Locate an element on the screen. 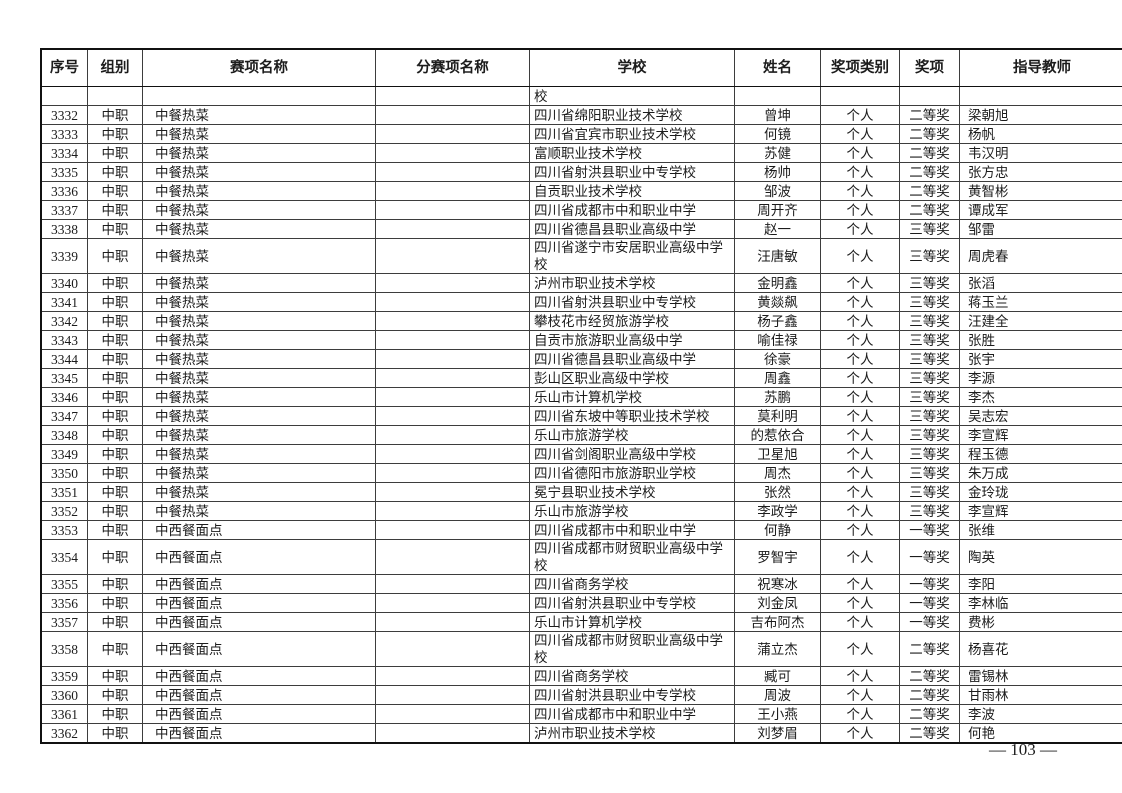  cell-index: 3358 is located at coordinates (64, 649).